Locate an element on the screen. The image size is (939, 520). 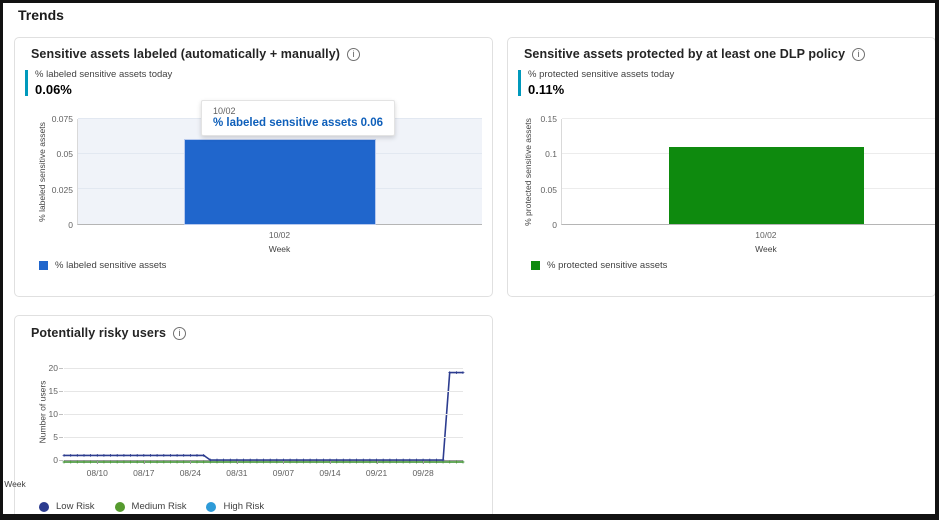
y-tick-label: 5 is located at coordinates (55, 437).